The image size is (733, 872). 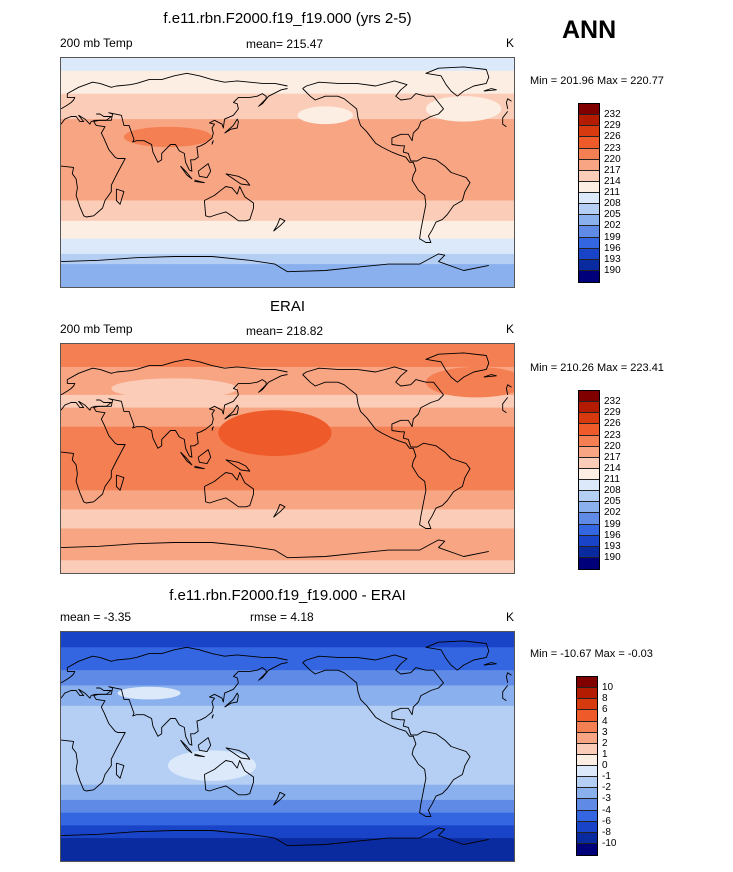 What do you see at coordinates (606, 821) in the screenshot?
I see `colorbar-tick-label: -6` at bounding box center [606, 821].